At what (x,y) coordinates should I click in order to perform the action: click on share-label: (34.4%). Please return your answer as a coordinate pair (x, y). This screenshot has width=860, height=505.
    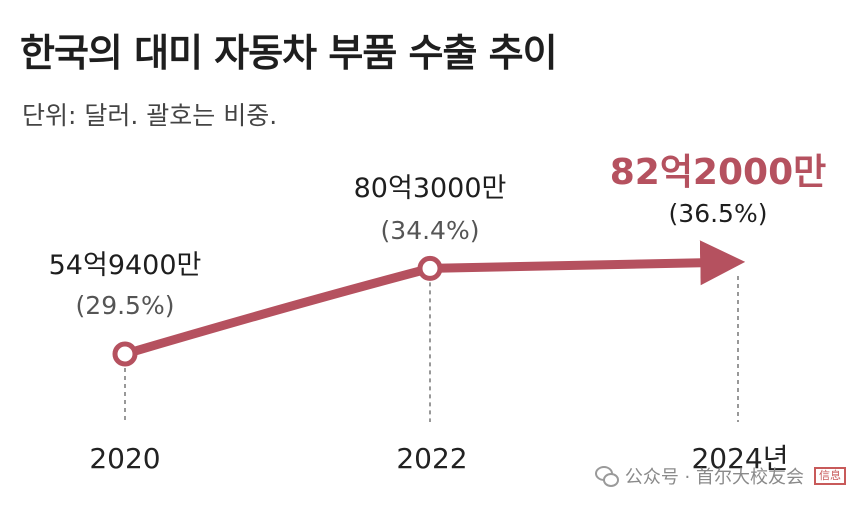
    Looking at the image, I should click on (430, 230).